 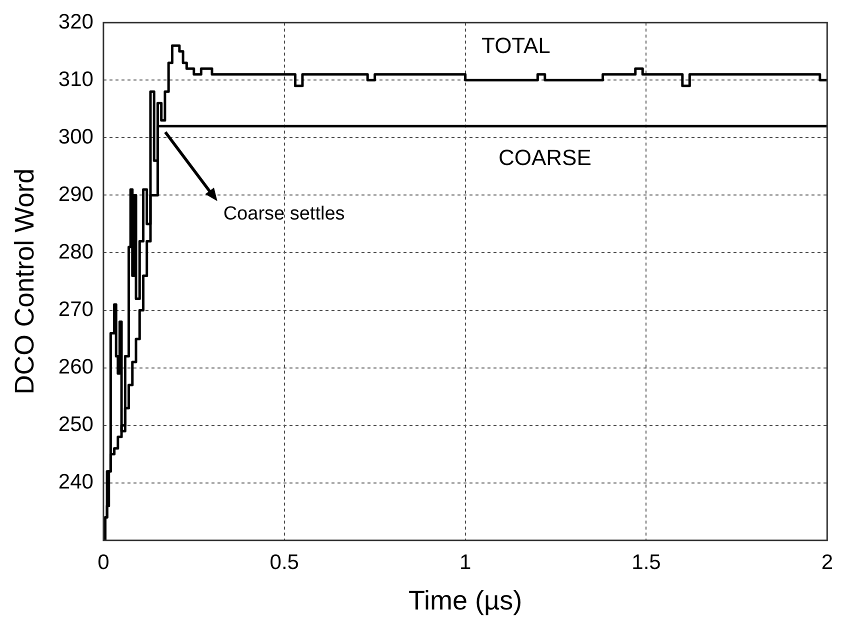 What do you see at coordinates (76, 79) in the screenshot?
I see `y-tick-label: 310` at bounding box center [76, 79].